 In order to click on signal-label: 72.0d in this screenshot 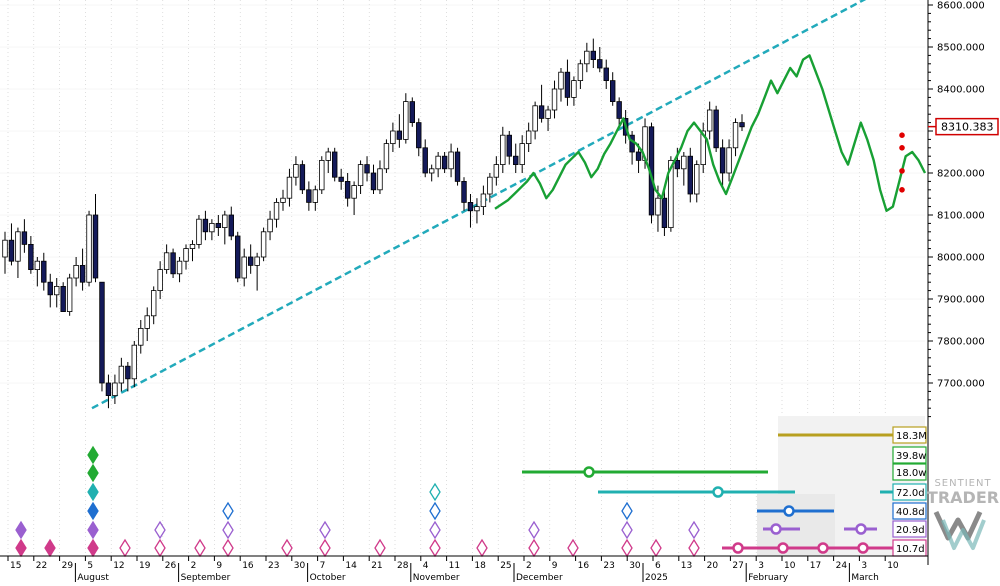, I will do `click(910, 493)`.